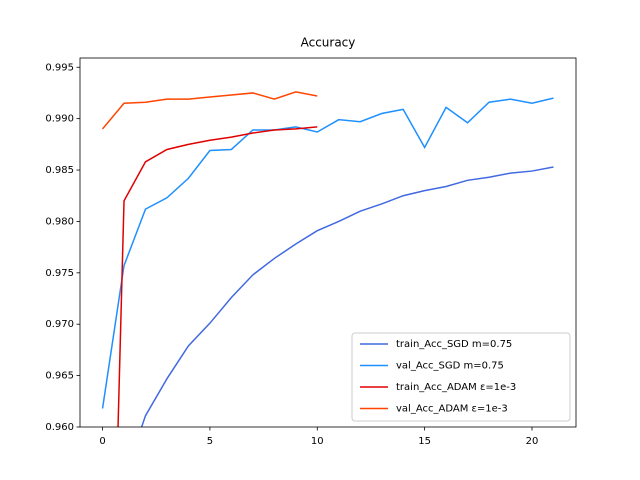 The image size is (640, 480). What do you see at coordinates (59, 67) in the screenshot?
I see `y-tick-label: 0.995` at bounding box center [59, 67].